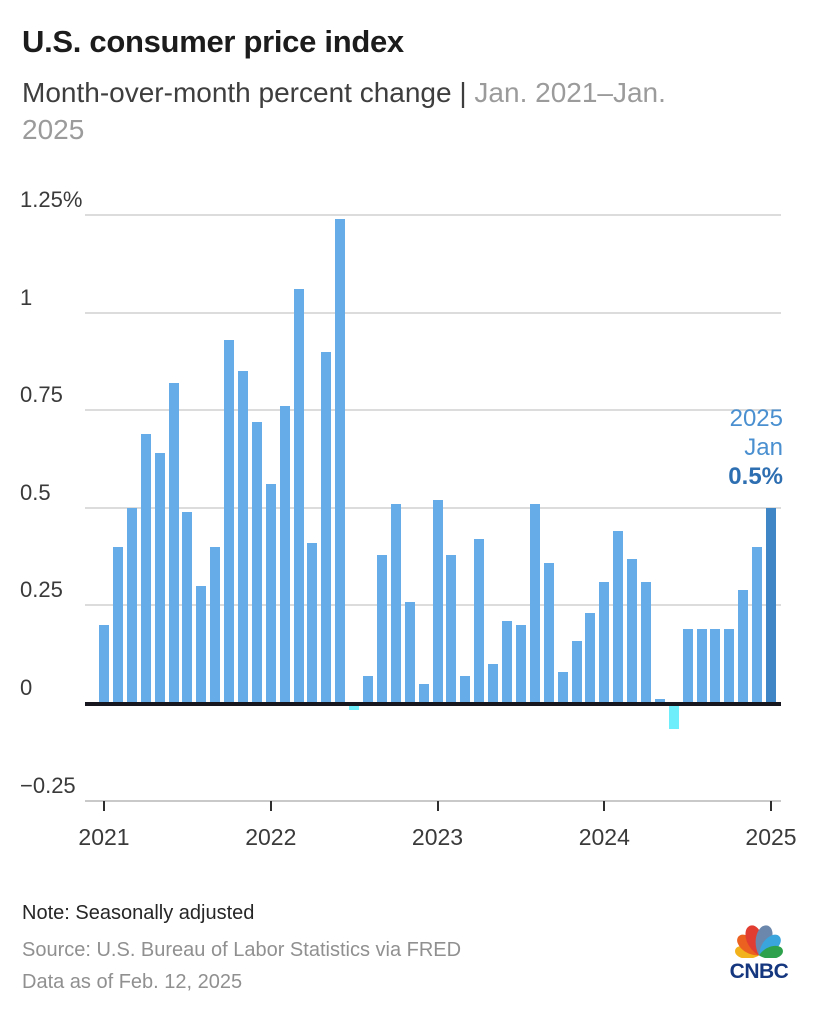  I want to click on subtitle-measure: Month-over-month percent change, so click(237, 92).